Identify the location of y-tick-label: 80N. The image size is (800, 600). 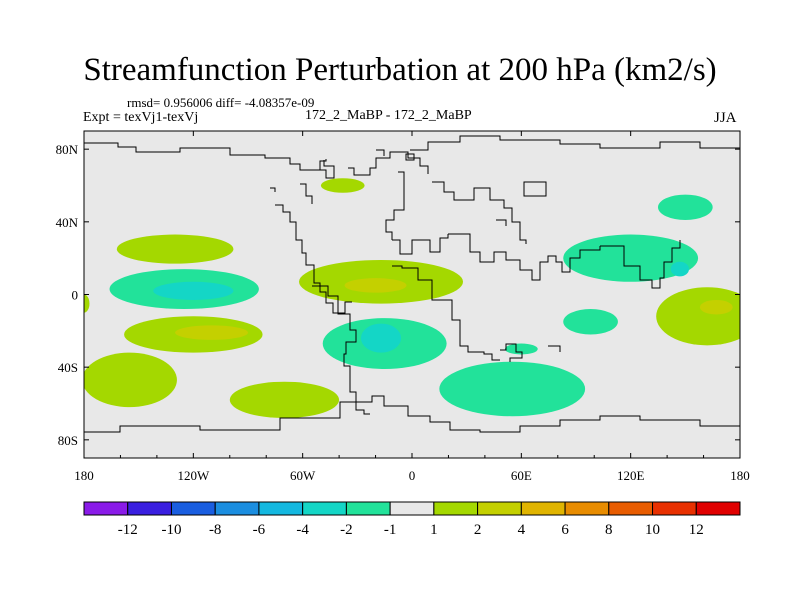
(67, 149).